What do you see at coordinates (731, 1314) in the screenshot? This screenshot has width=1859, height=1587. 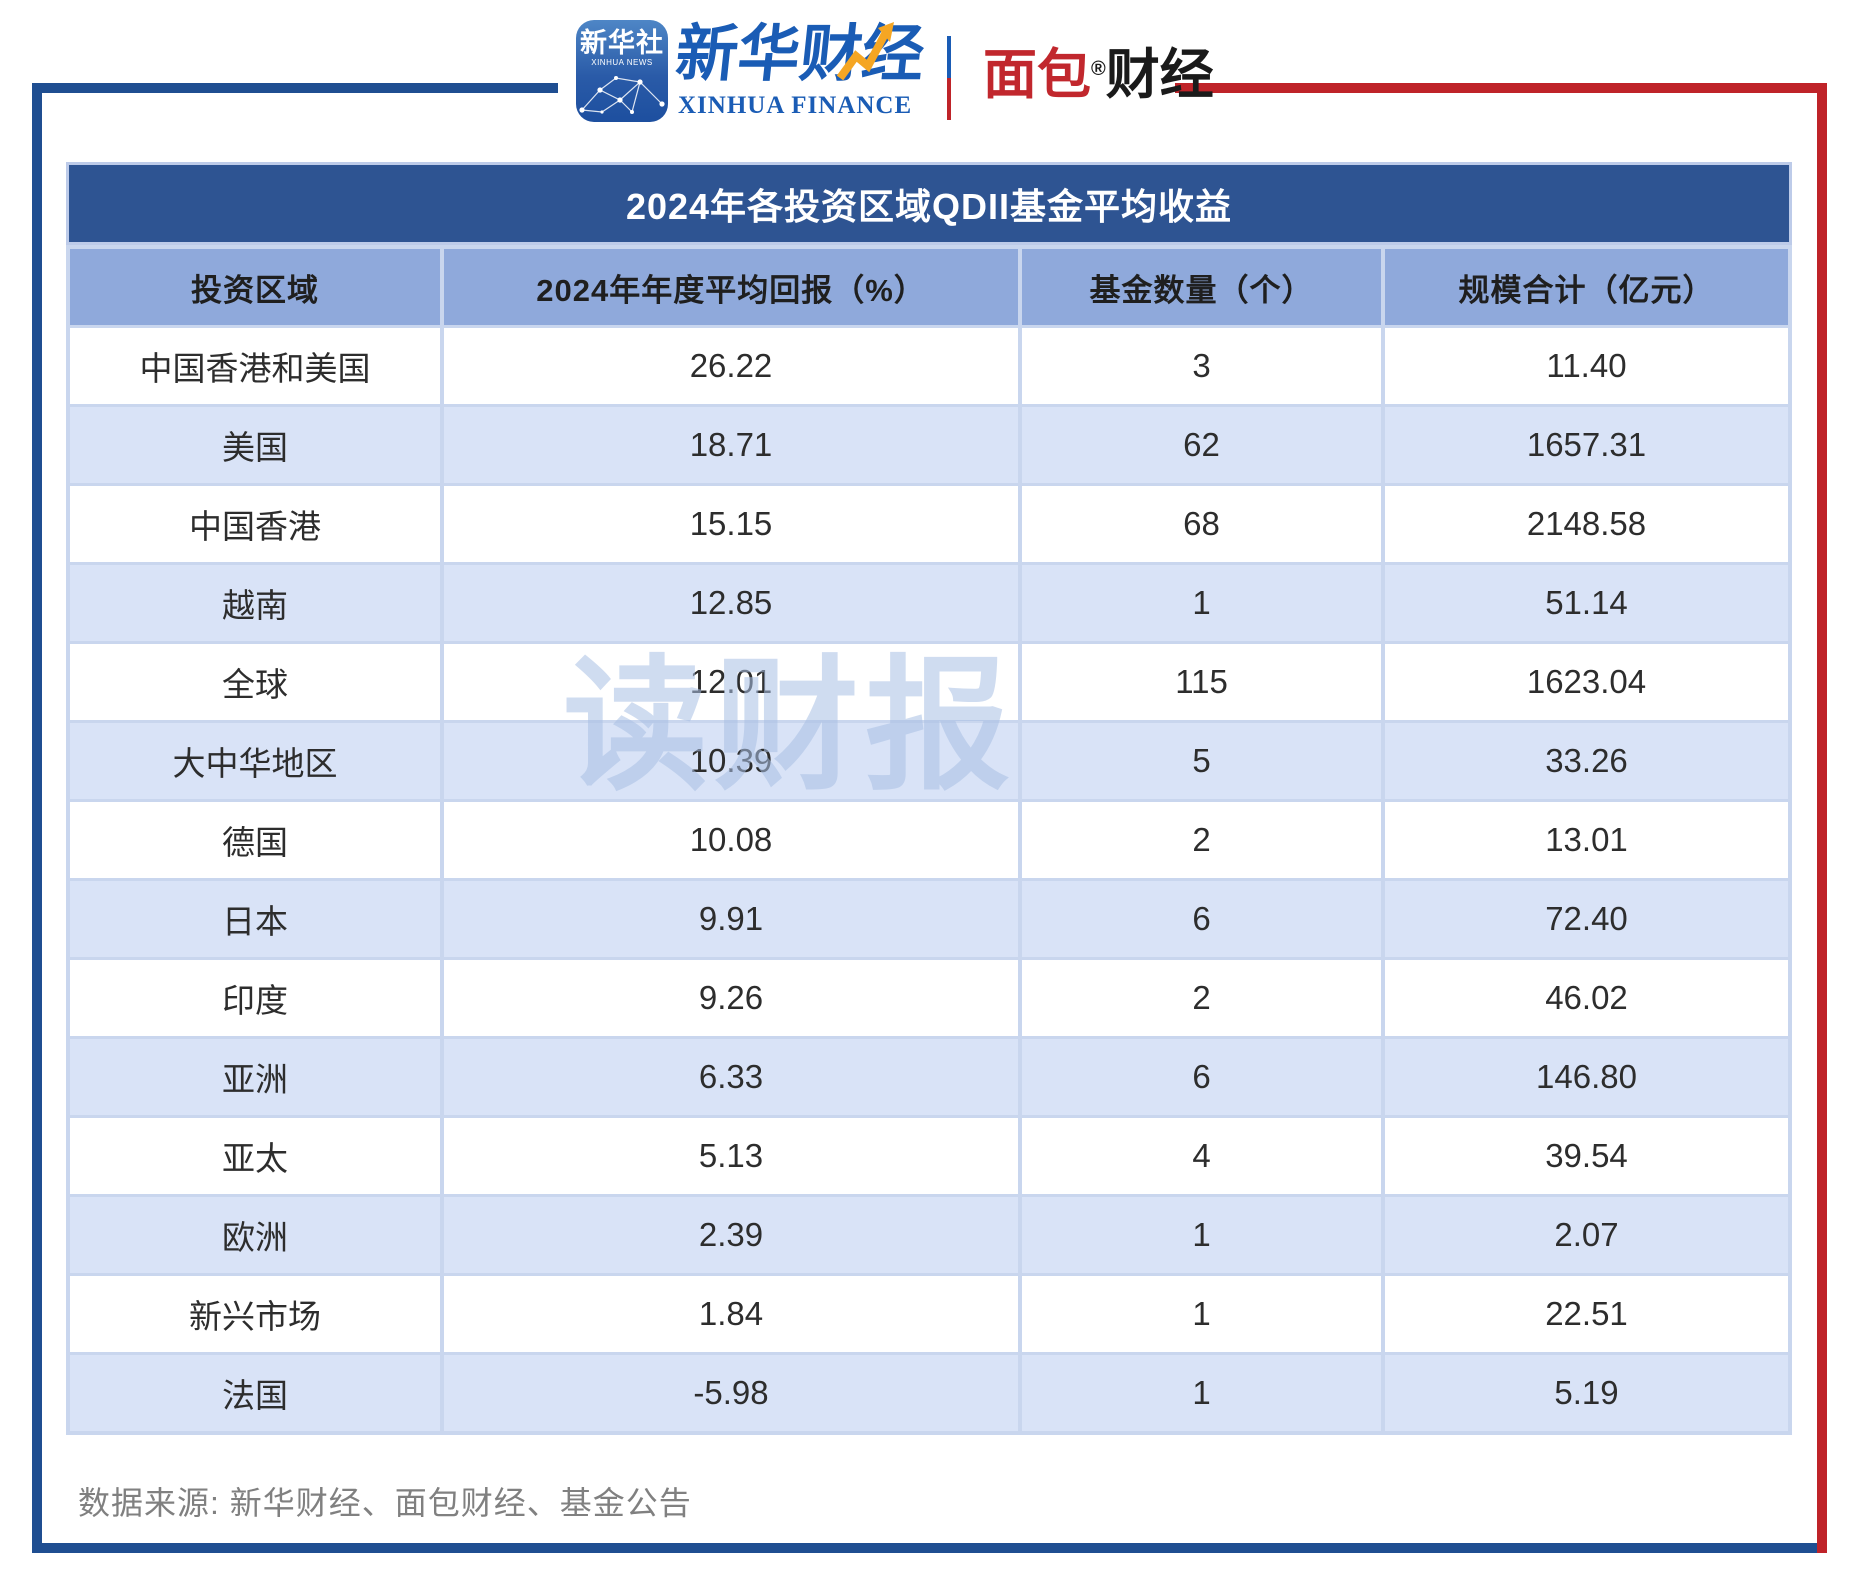 I see `cell-value: 1.84` at bounding box center [731, 1314].